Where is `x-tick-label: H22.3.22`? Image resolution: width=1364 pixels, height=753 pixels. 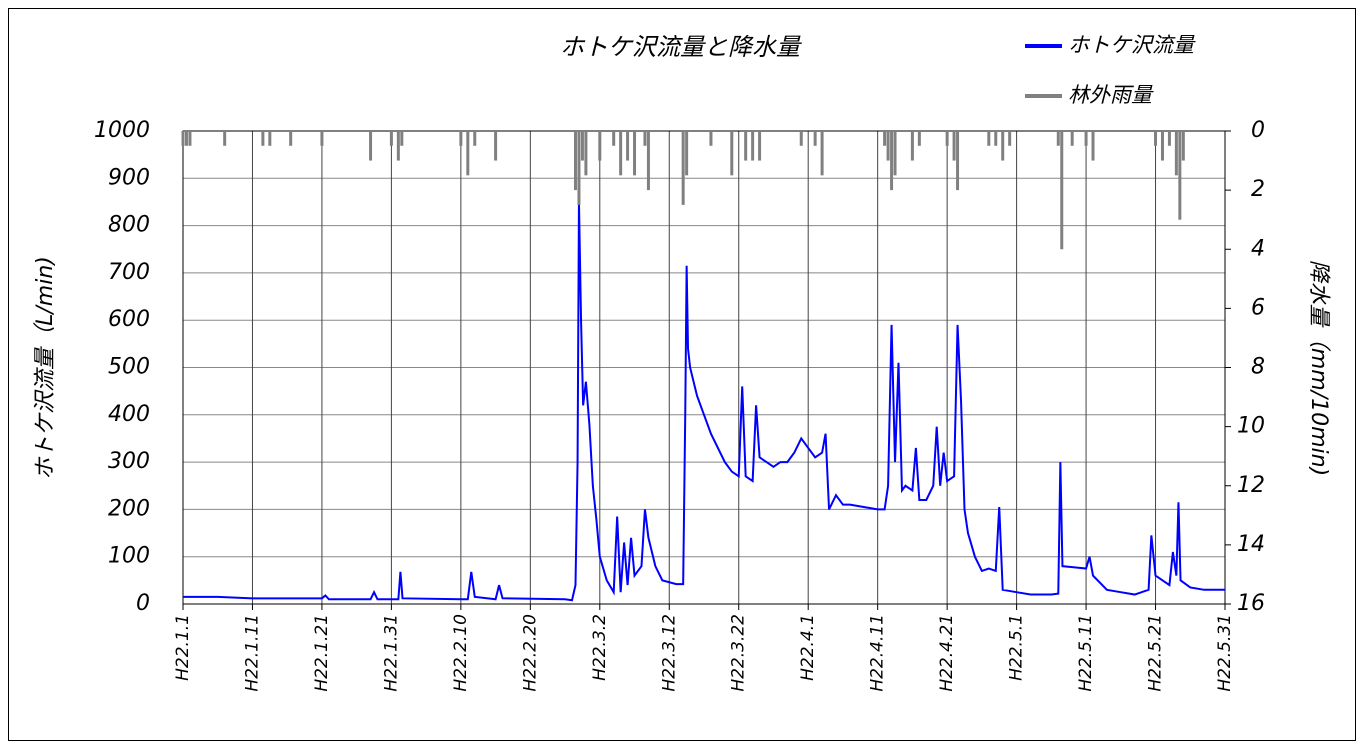
x-tick-label: H22.3.22 is located at coordinates (739, 653).